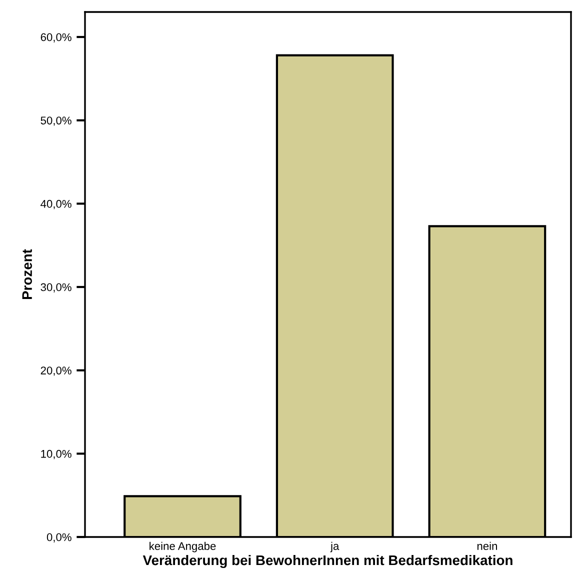 This screenshot has height=582, width=584. What do you see at coordinates (335, 547) in the screenshot?
I see `x-tick-label: ja` at bounding box center [335, 547].